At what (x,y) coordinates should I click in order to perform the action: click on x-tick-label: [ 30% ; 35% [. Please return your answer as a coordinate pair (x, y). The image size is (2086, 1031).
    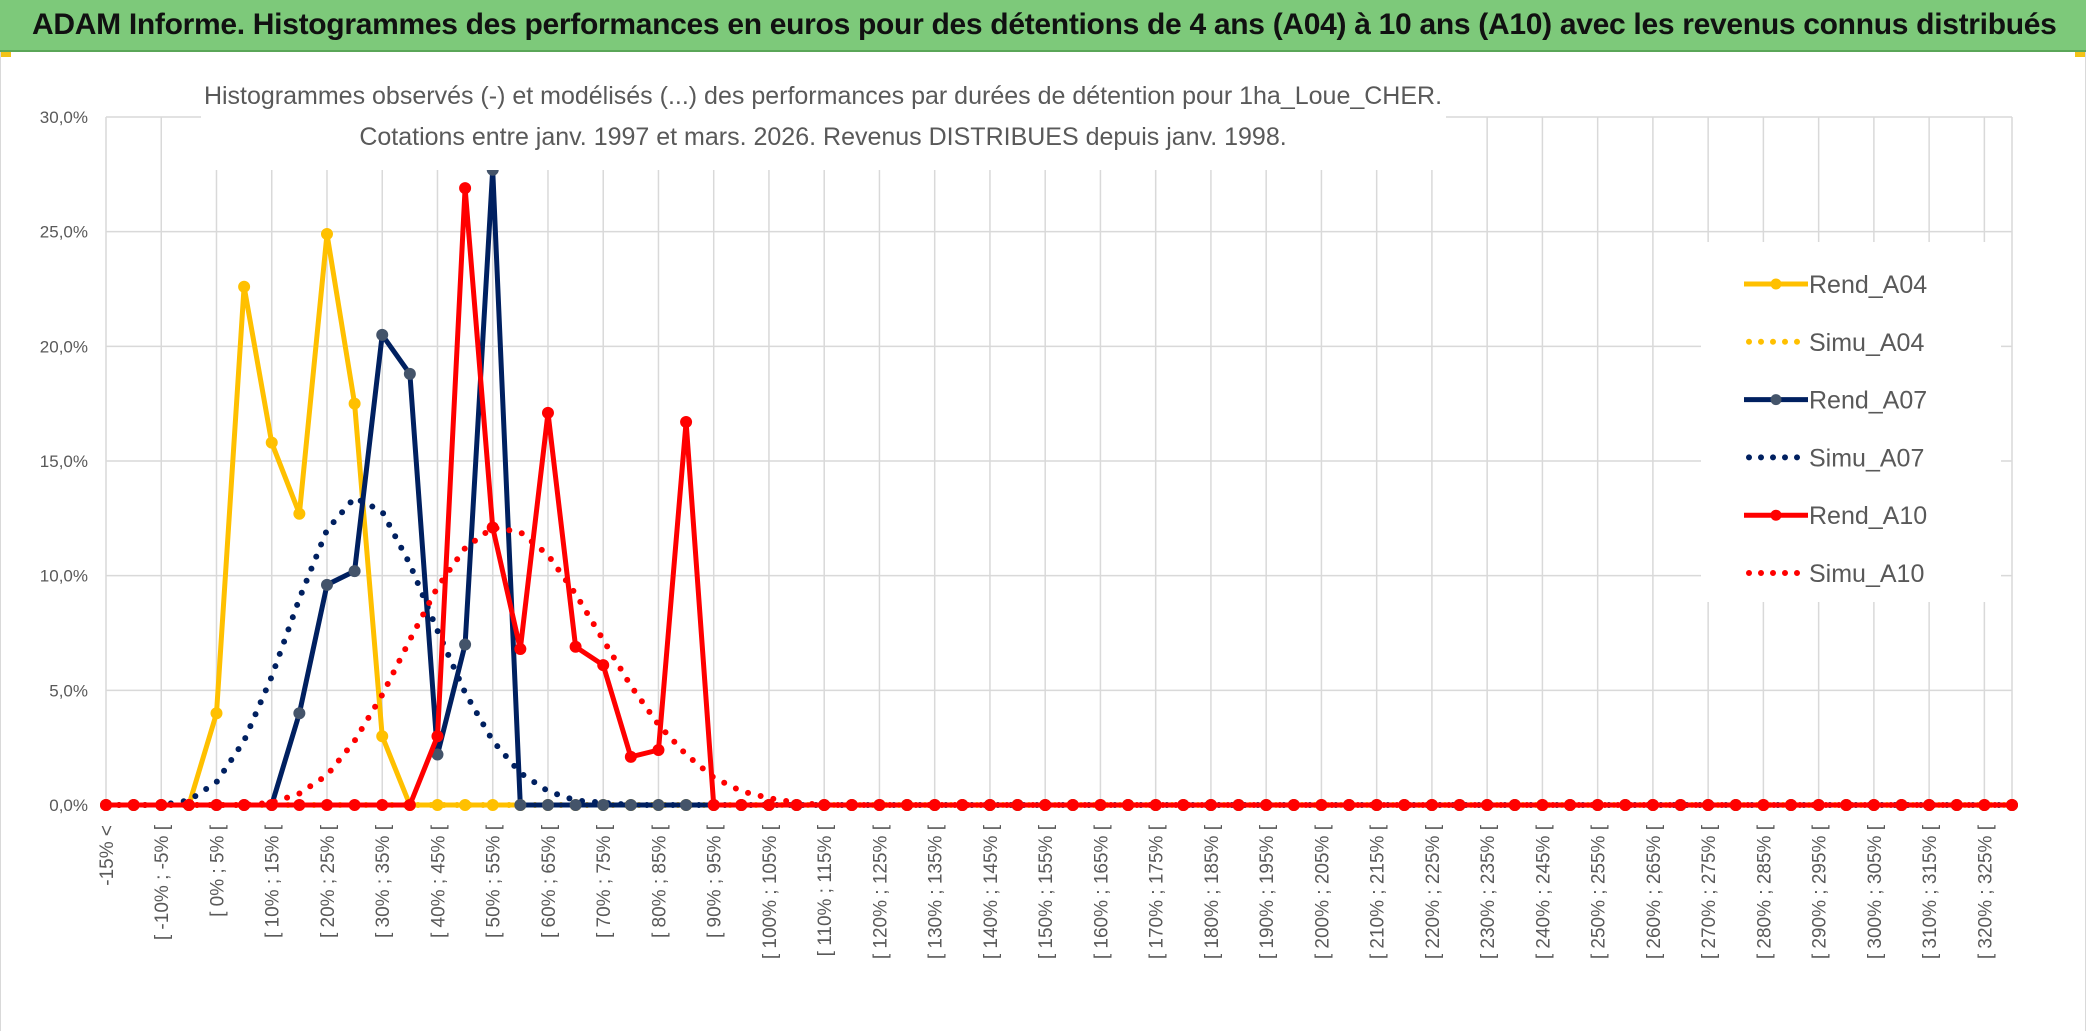
    Looking at the image, I should click on (383, 881).